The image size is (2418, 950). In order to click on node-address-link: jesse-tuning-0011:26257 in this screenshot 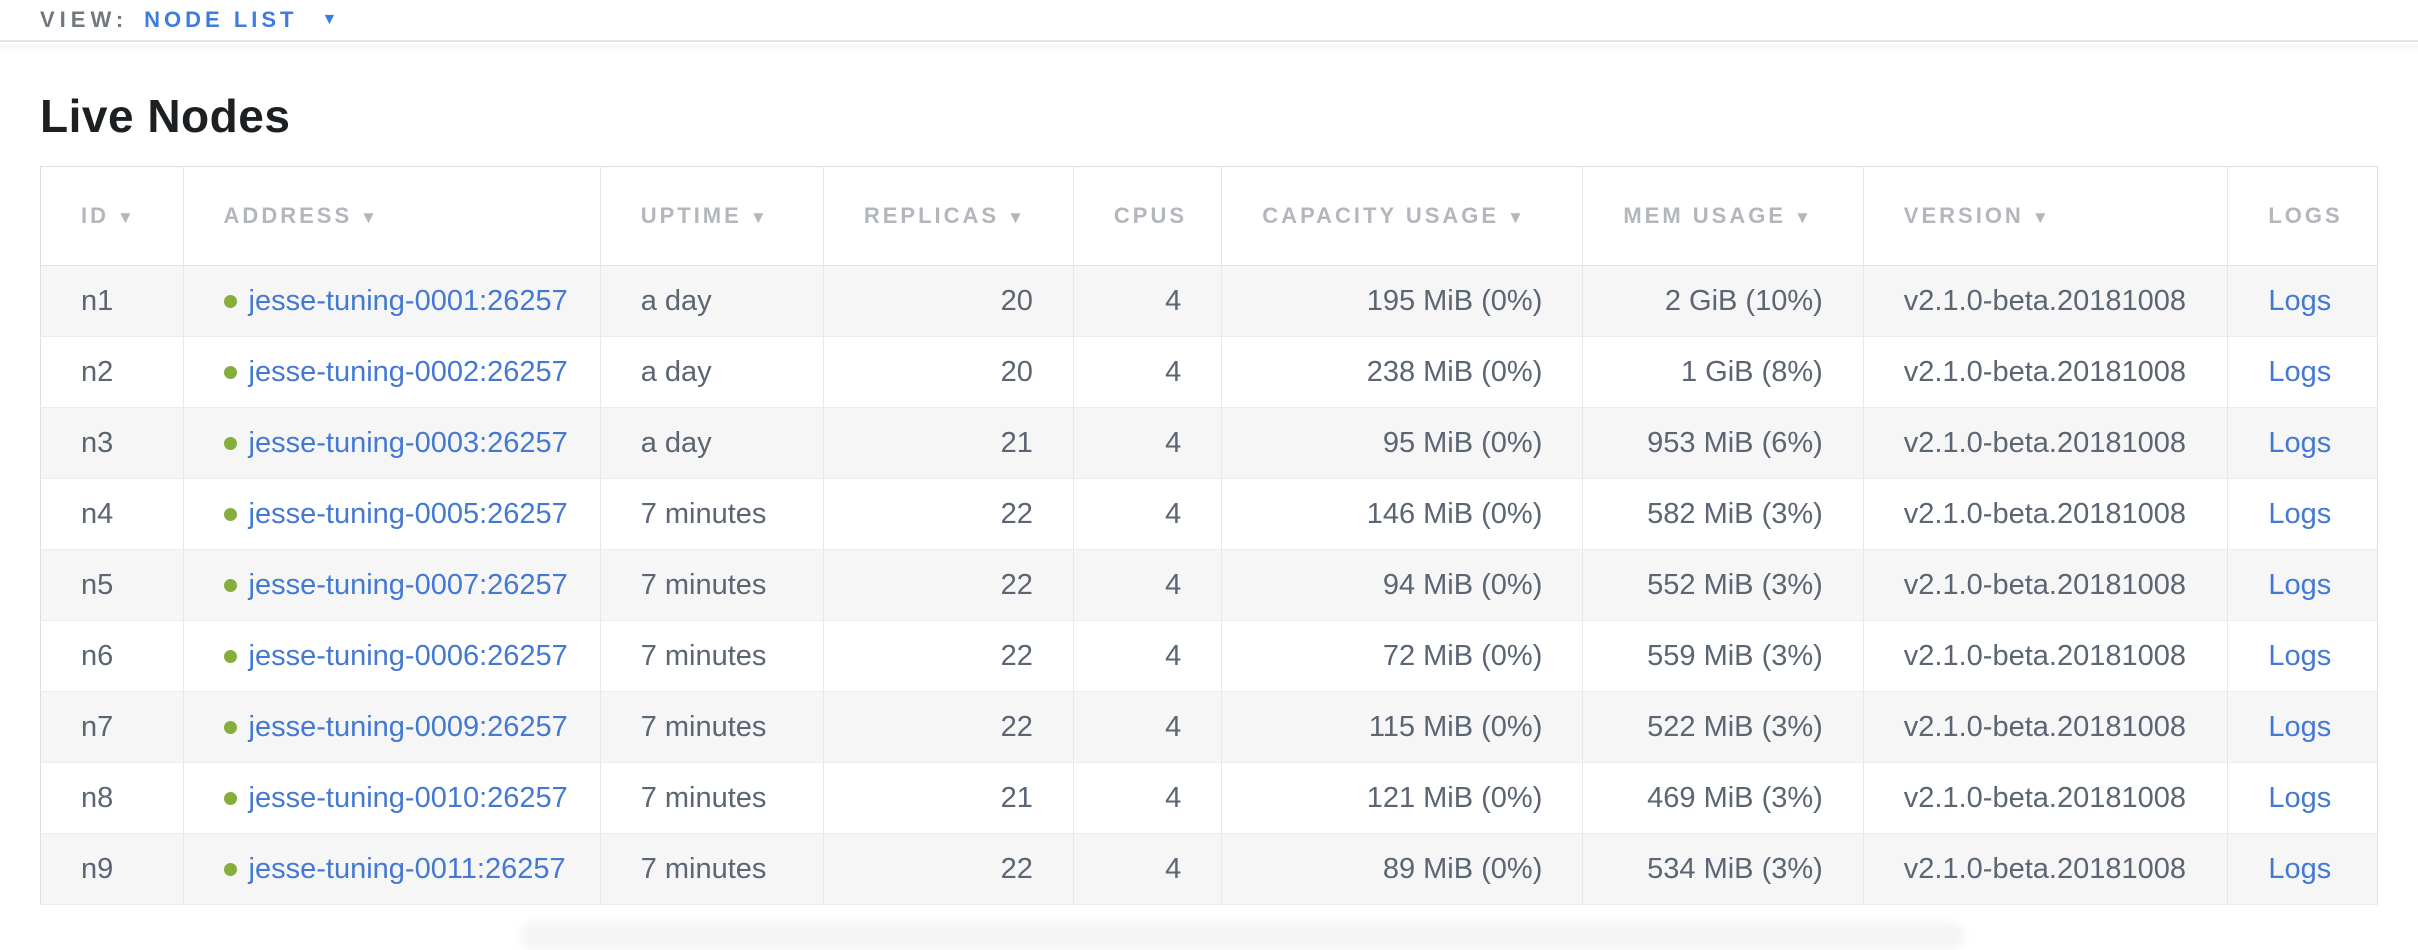, I will do `click(407, 868)`.